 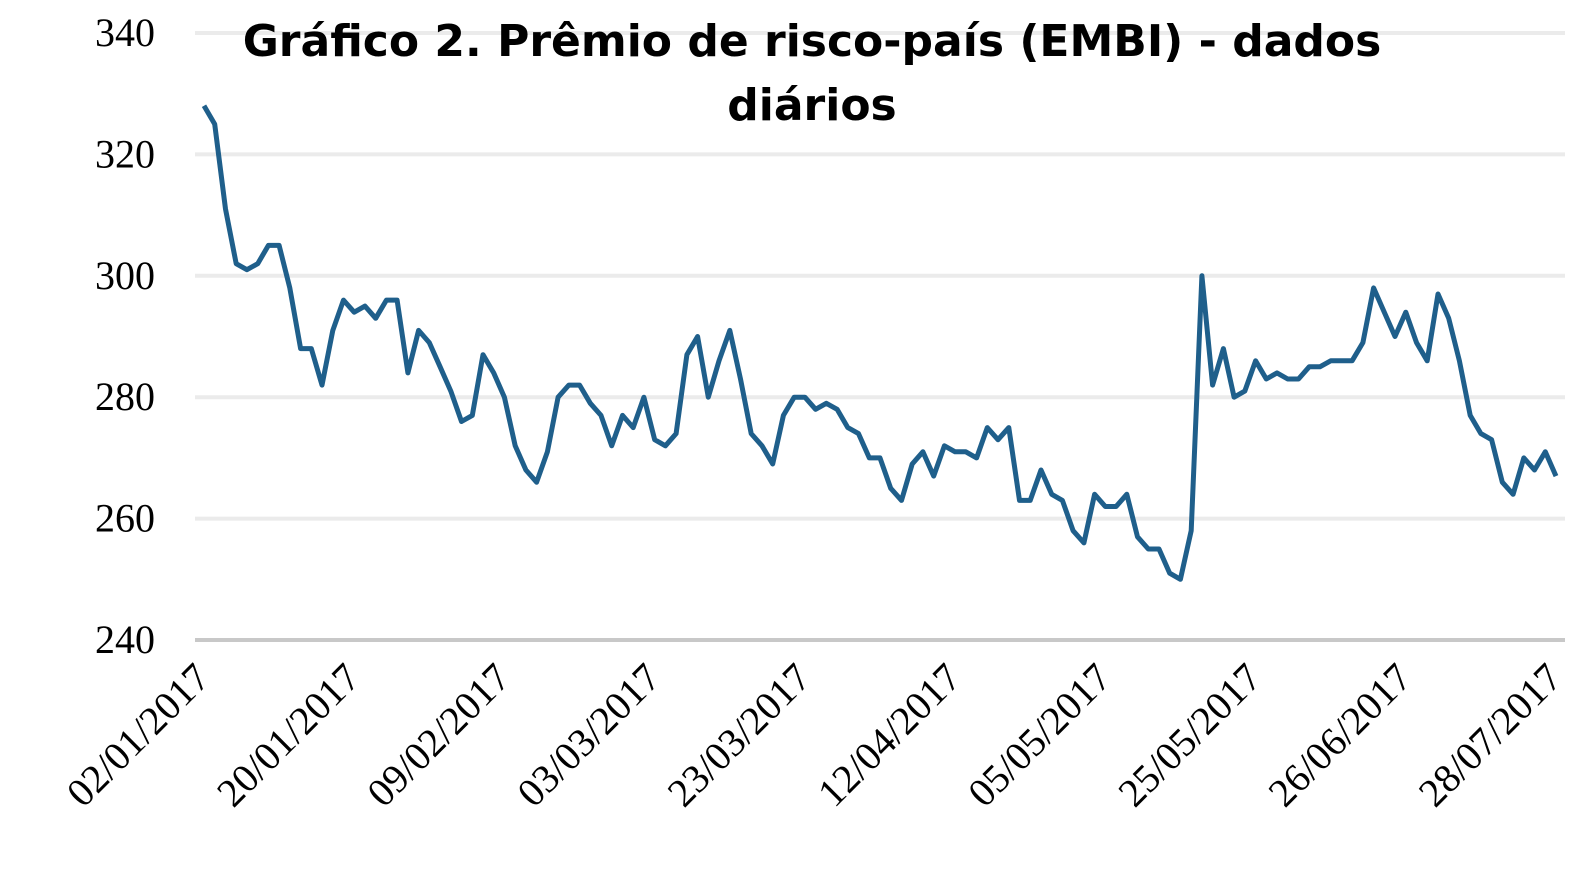 I want to click on x-tick-label: 23/03/2017, so click(x=739, y=735).